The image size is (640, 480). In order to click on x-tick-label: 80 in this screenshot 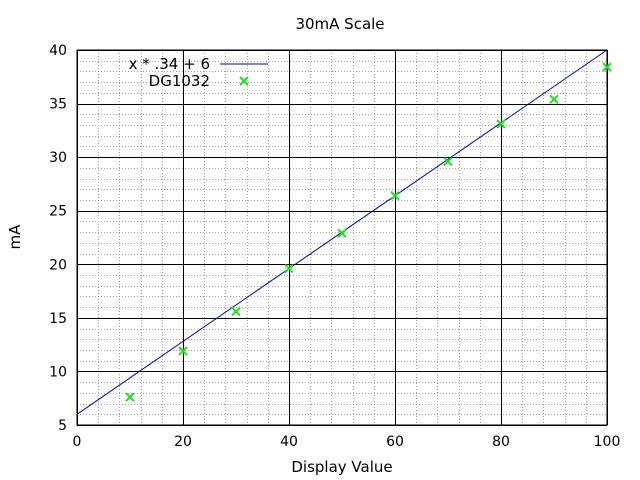, I will do `click(501, 442)`.